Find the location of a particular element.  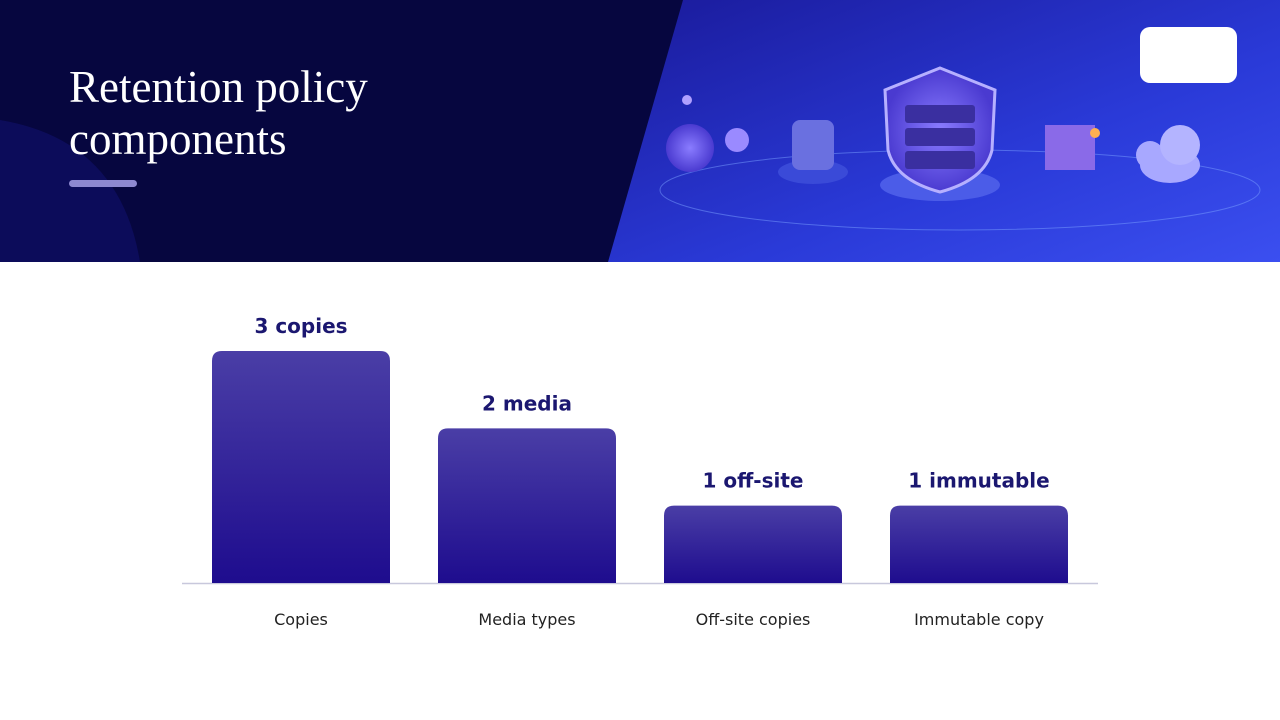

illustration-details is located at coordinates (960, 148).